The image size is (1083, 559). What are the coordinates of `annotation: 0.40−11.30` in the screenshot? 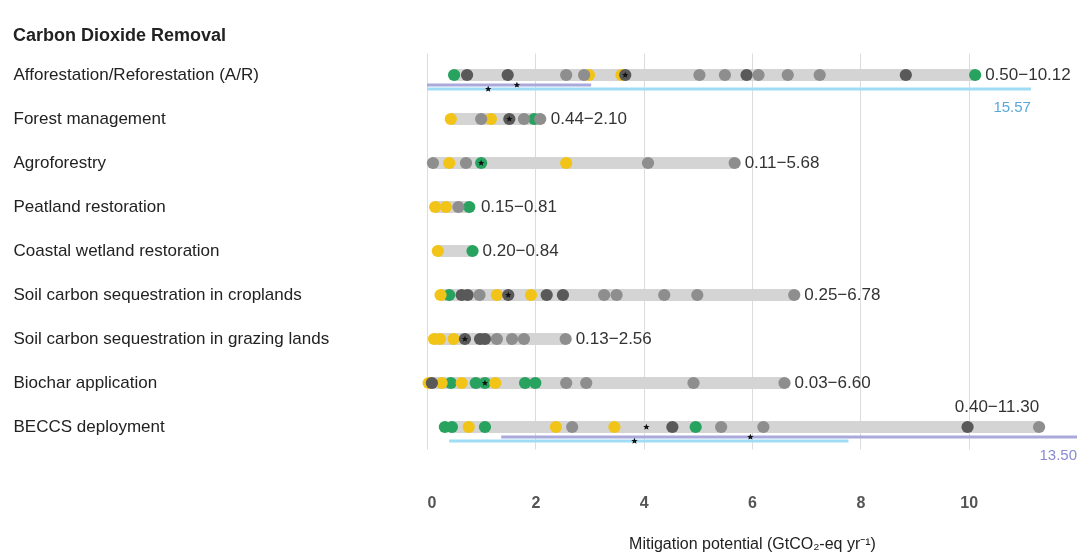 It's located at (997, 406).